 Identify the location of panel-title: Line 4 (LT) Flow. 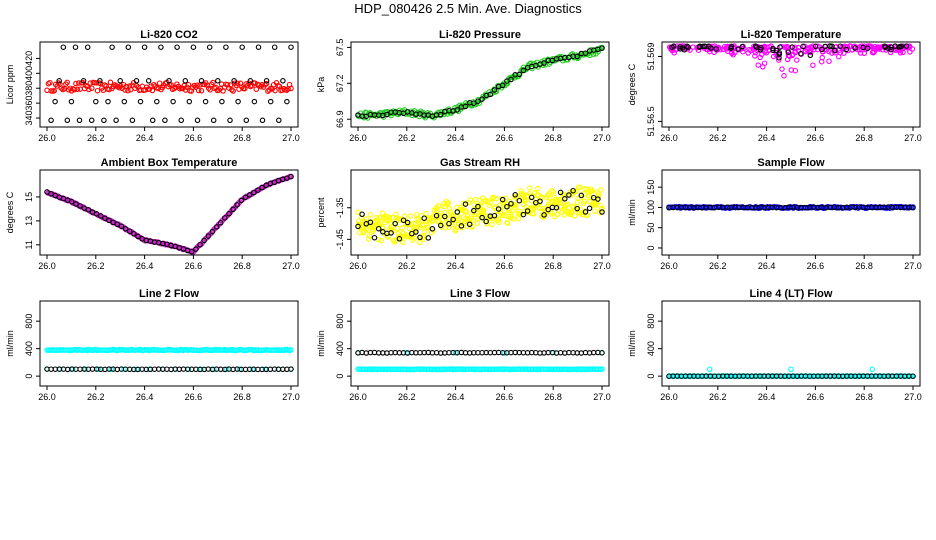
(791, 294).